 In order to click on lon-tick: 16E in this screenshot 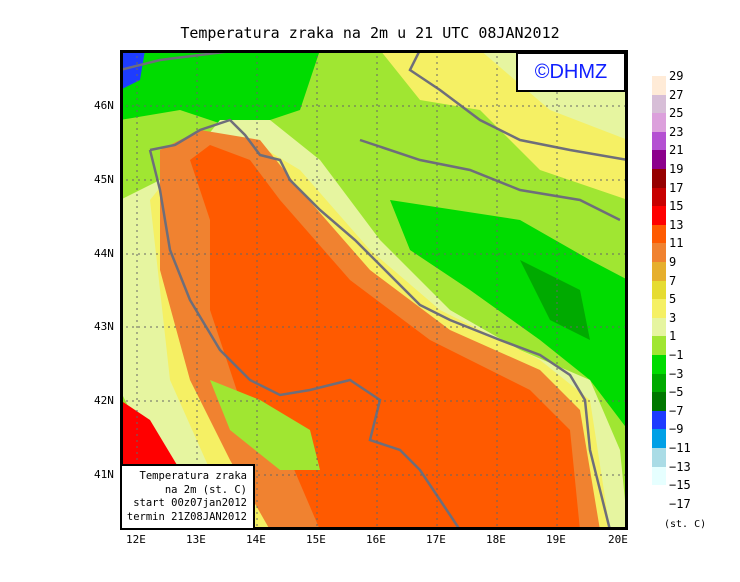, I will do `click(376, 539)`.